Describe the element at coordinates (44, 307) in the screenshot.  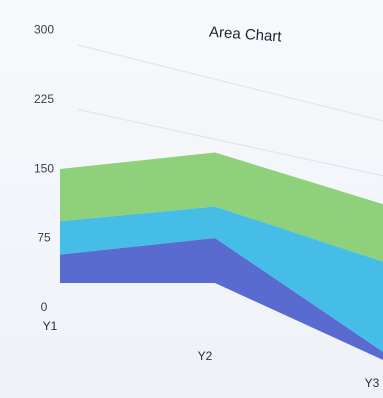
I see `y-tick-label-0: 0` at that location.